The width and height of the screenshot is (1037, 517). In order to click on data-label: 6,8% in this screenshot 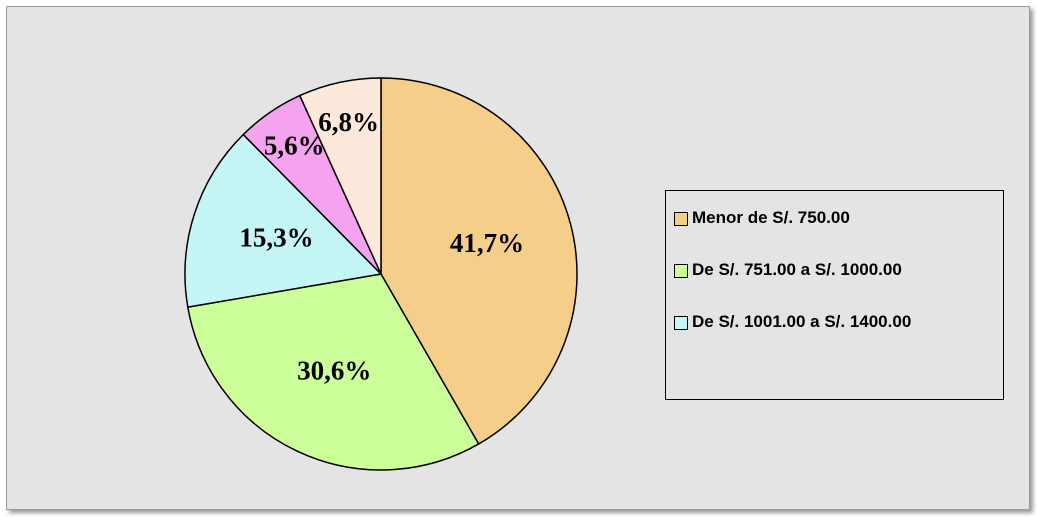, I will do `click(348, 122)`.